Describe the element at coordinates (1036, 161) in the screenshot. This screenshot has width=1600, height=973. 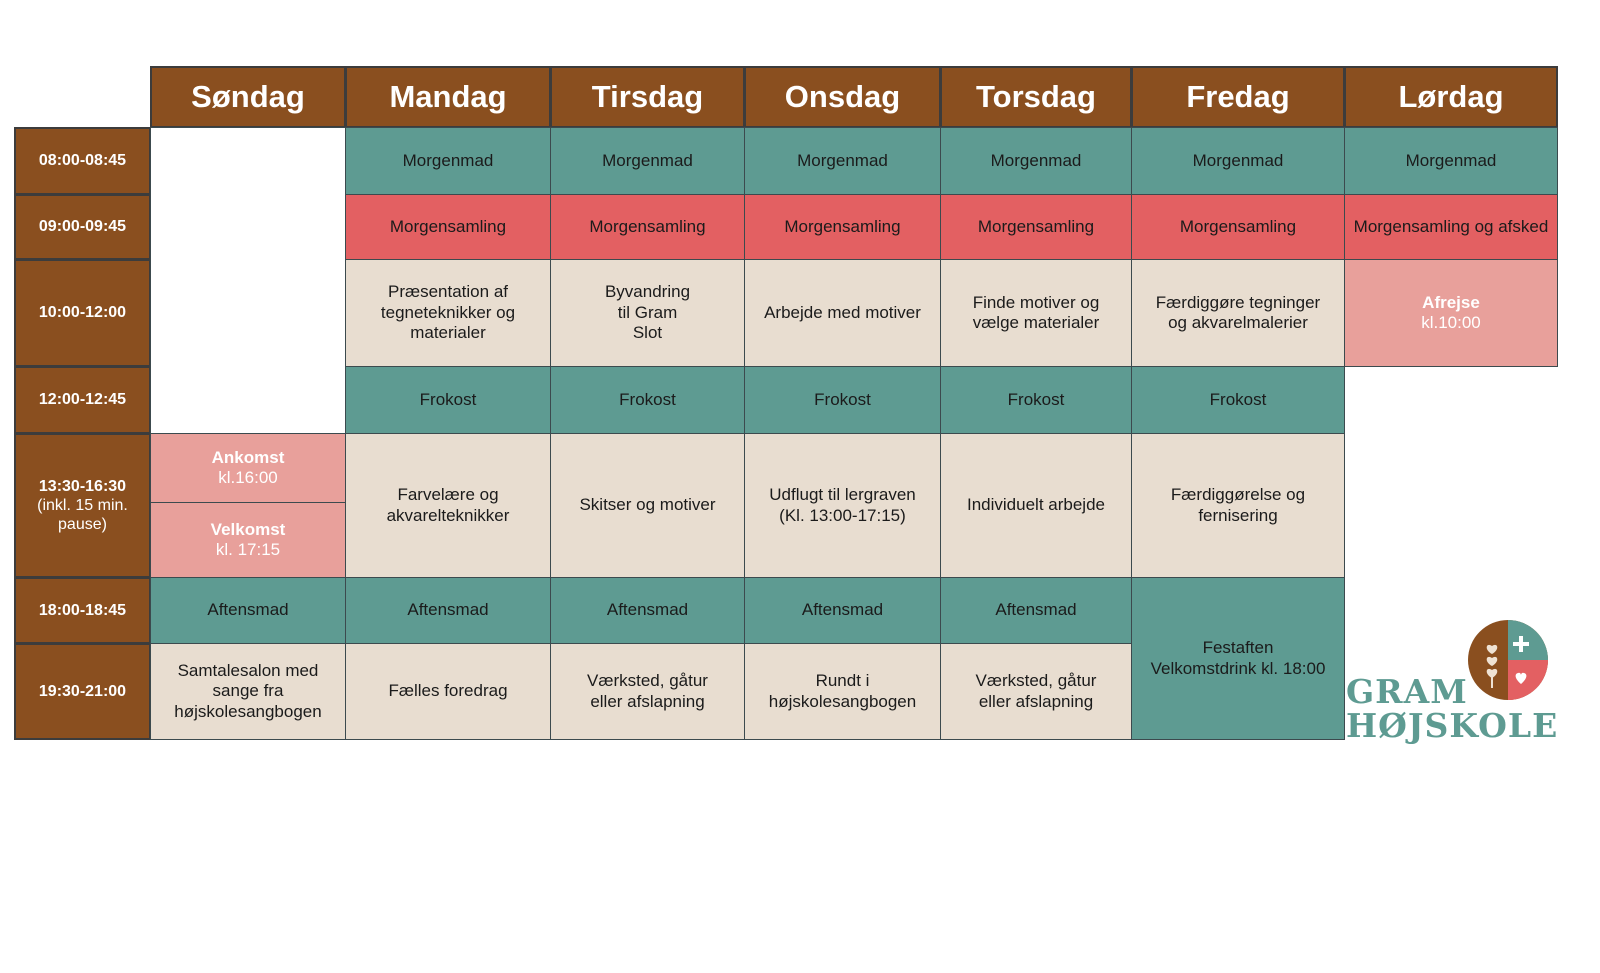
I see `torsdag-morgenmad: Morgenmad` at that location.